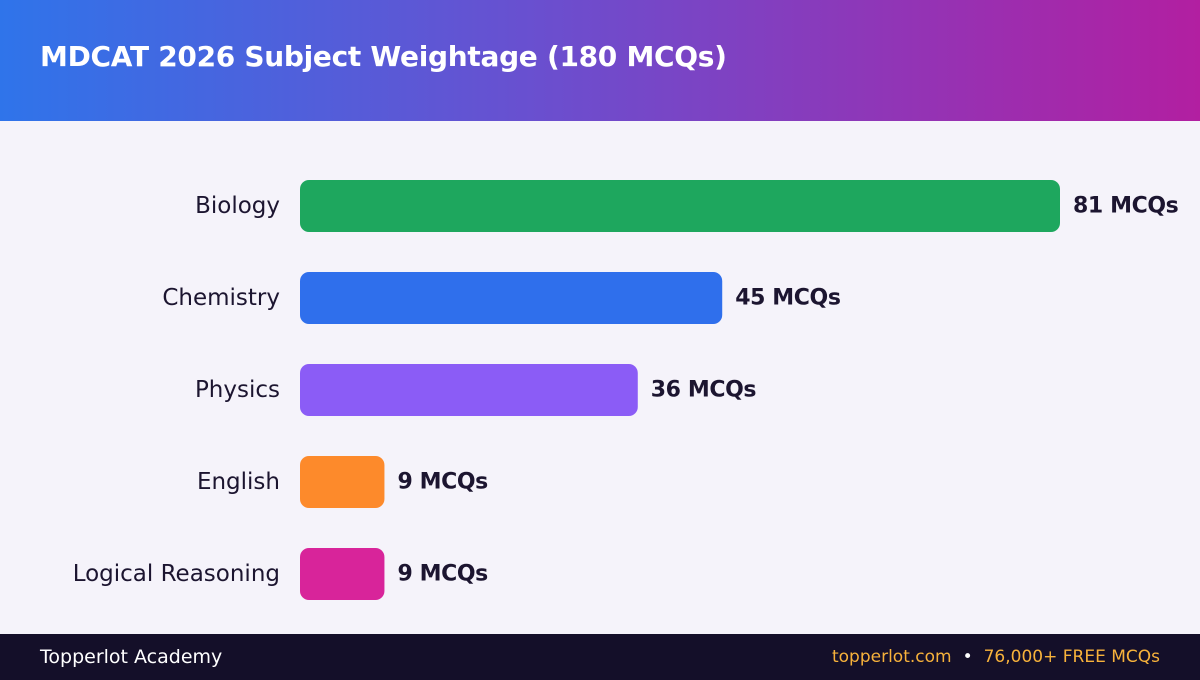 The image size is (1200, 680). What do you see at coordinates (383, 56) in the screenshot?
I see `chart-title: MDCAT 2026 Subject Weightage (180 MCQs)` at bounding box center [383, 56].